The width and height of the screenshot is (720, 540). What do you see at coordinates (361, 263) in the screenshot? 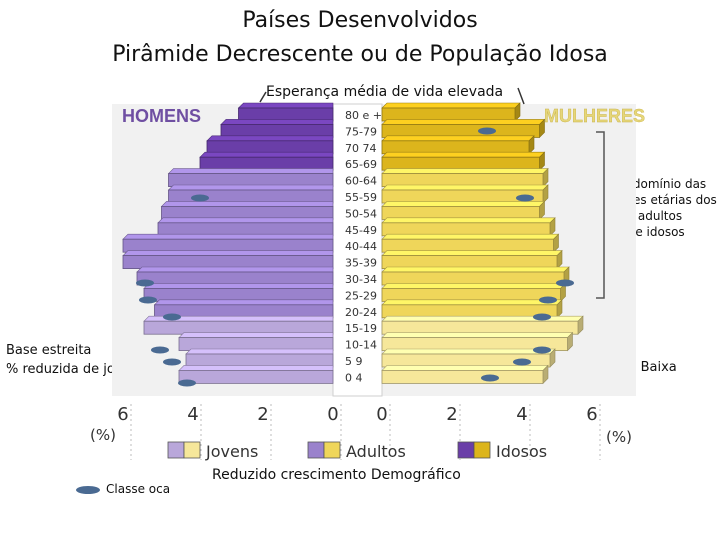
I see `age-tick-label-9: 35-39` at bounding box center [361, 263].